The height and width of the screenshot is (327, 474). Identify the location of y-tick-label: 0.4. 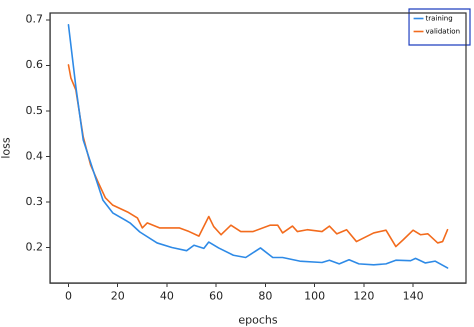
(34, 155).